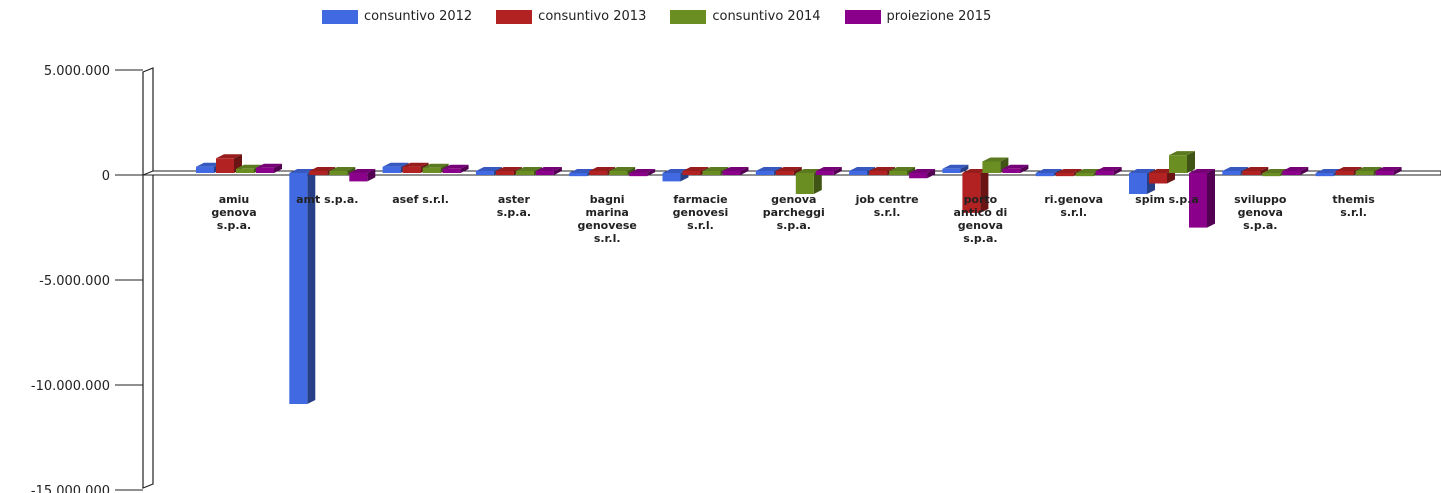  I want to click on category-label-line: spim s.p.a, so click(1167, 199).